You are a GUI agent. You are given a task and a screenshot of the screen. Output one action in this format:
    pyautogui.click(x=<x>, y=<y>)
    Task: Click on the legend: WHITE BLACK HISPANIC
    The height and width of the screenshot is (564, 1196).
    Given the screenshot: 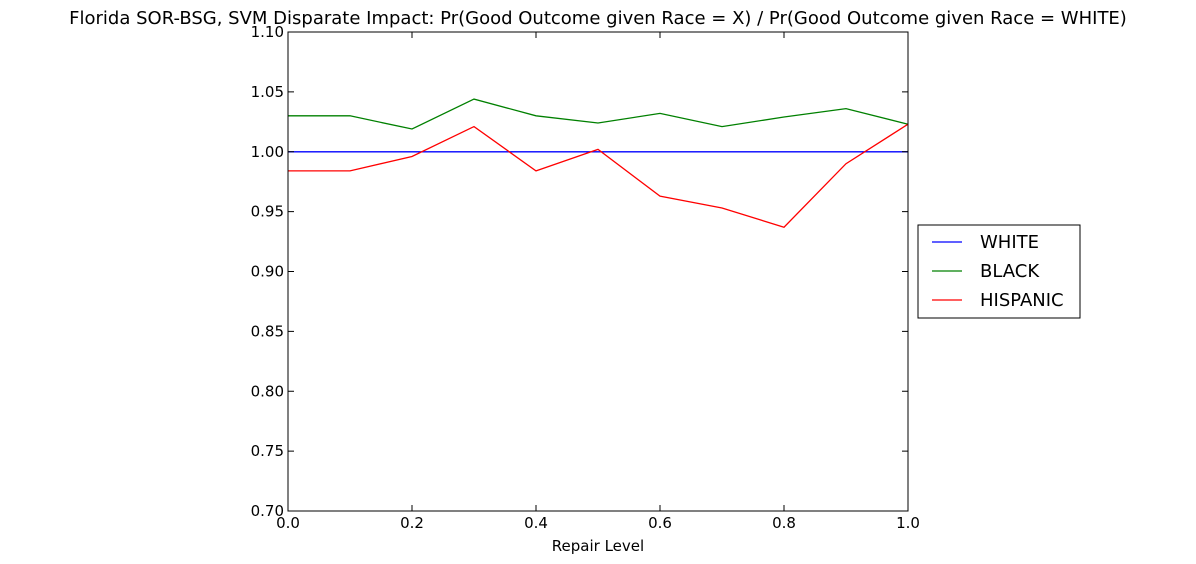 What is the action you would take?
    pyautogui.click(x=999, y=271)
    